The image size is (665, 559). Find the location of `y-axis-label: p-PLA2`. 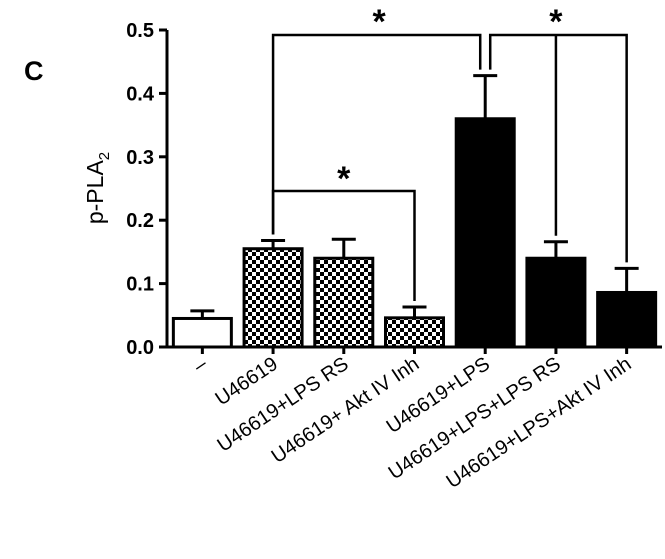

y-axis-label: p-PLA2 is located at coordinates (97, 188).